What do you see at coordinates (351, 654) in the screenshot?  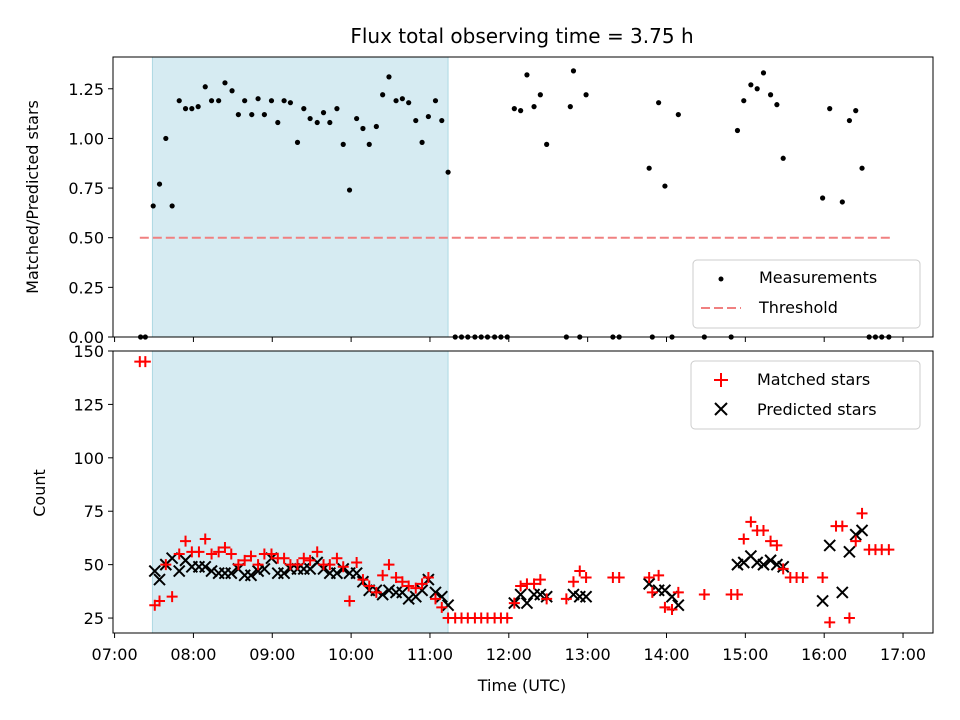 I see `x-tick-label: 10:00` at bounding box center [351, 654].